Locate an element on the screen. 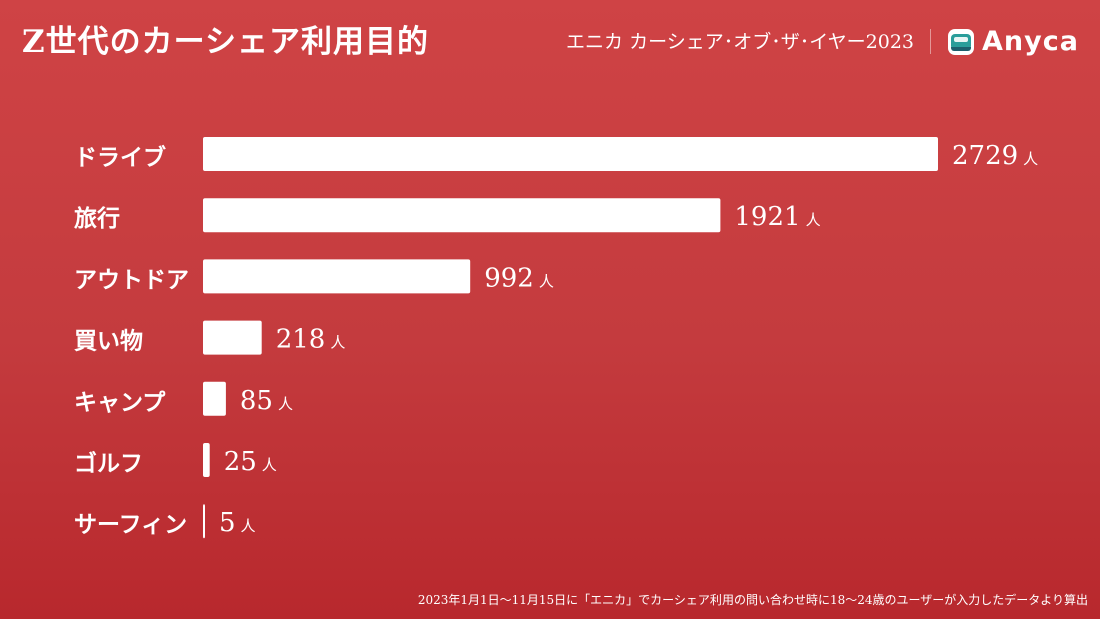 The height and width of the screenshot is (619, 1100). category-label: アウトドア is located at coordinates (131, 279).